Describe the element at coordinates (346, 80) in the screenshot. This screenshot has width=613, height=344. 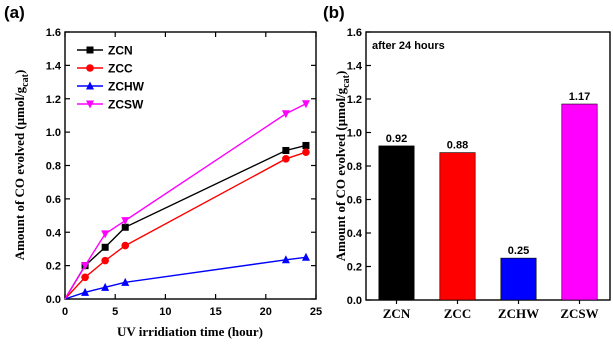
I see `panel-b-y-axis-title-subscript: cat` at that location.